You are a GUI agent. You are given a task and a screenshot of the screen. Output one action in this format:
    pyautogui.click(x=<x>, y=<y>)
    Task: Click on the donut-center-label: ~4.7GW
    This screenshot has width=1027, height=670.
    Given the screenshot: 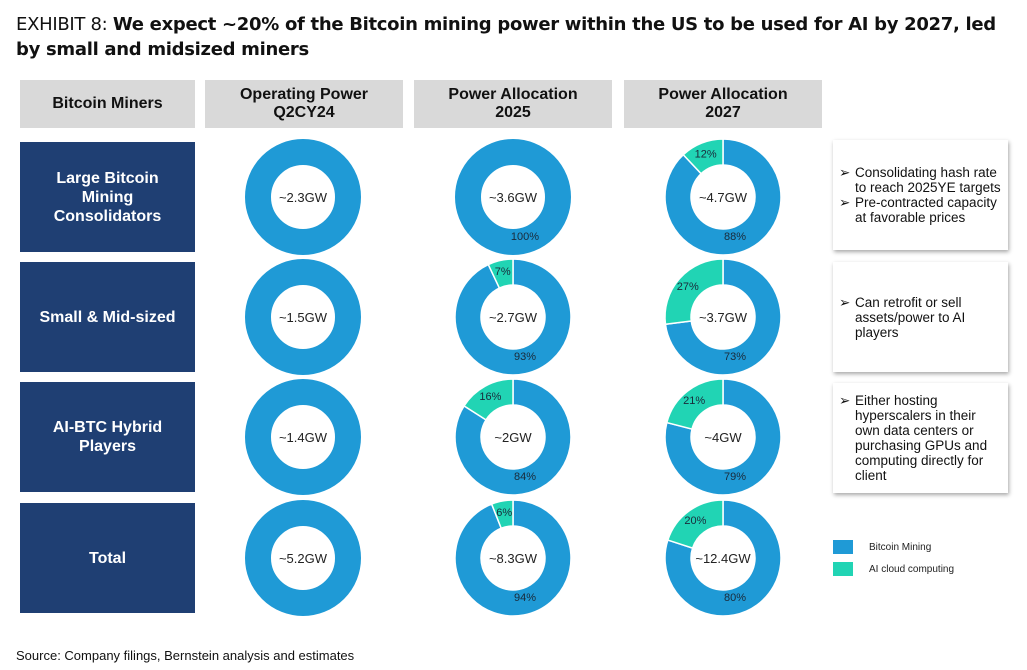 What is the action you would take?
    pyautogui.click(x=723, y=197)
    